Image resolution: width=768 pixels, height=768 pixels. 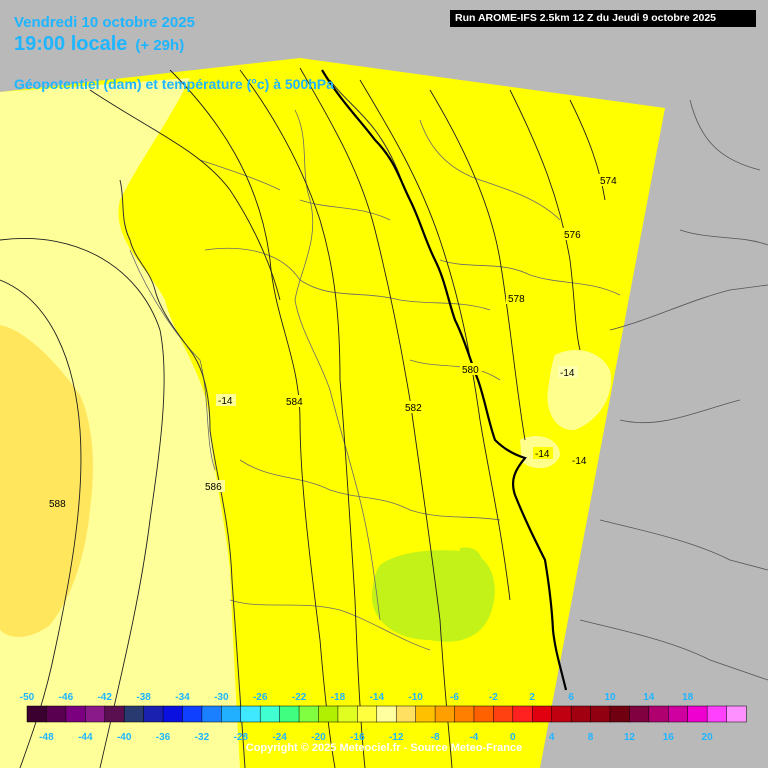 I want to click on temp-label-4: -14, so click(x=579, y=461).